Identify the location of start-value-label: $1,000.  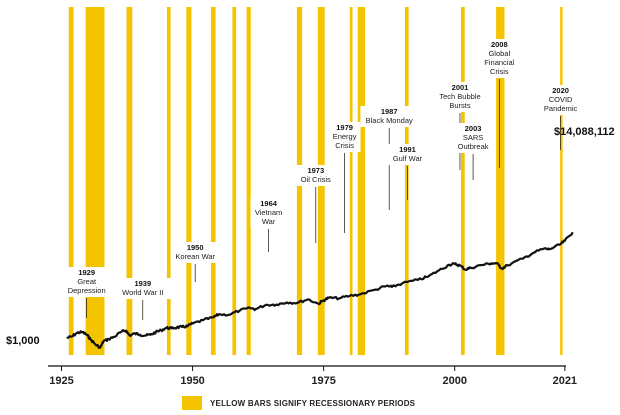
(23, 341).